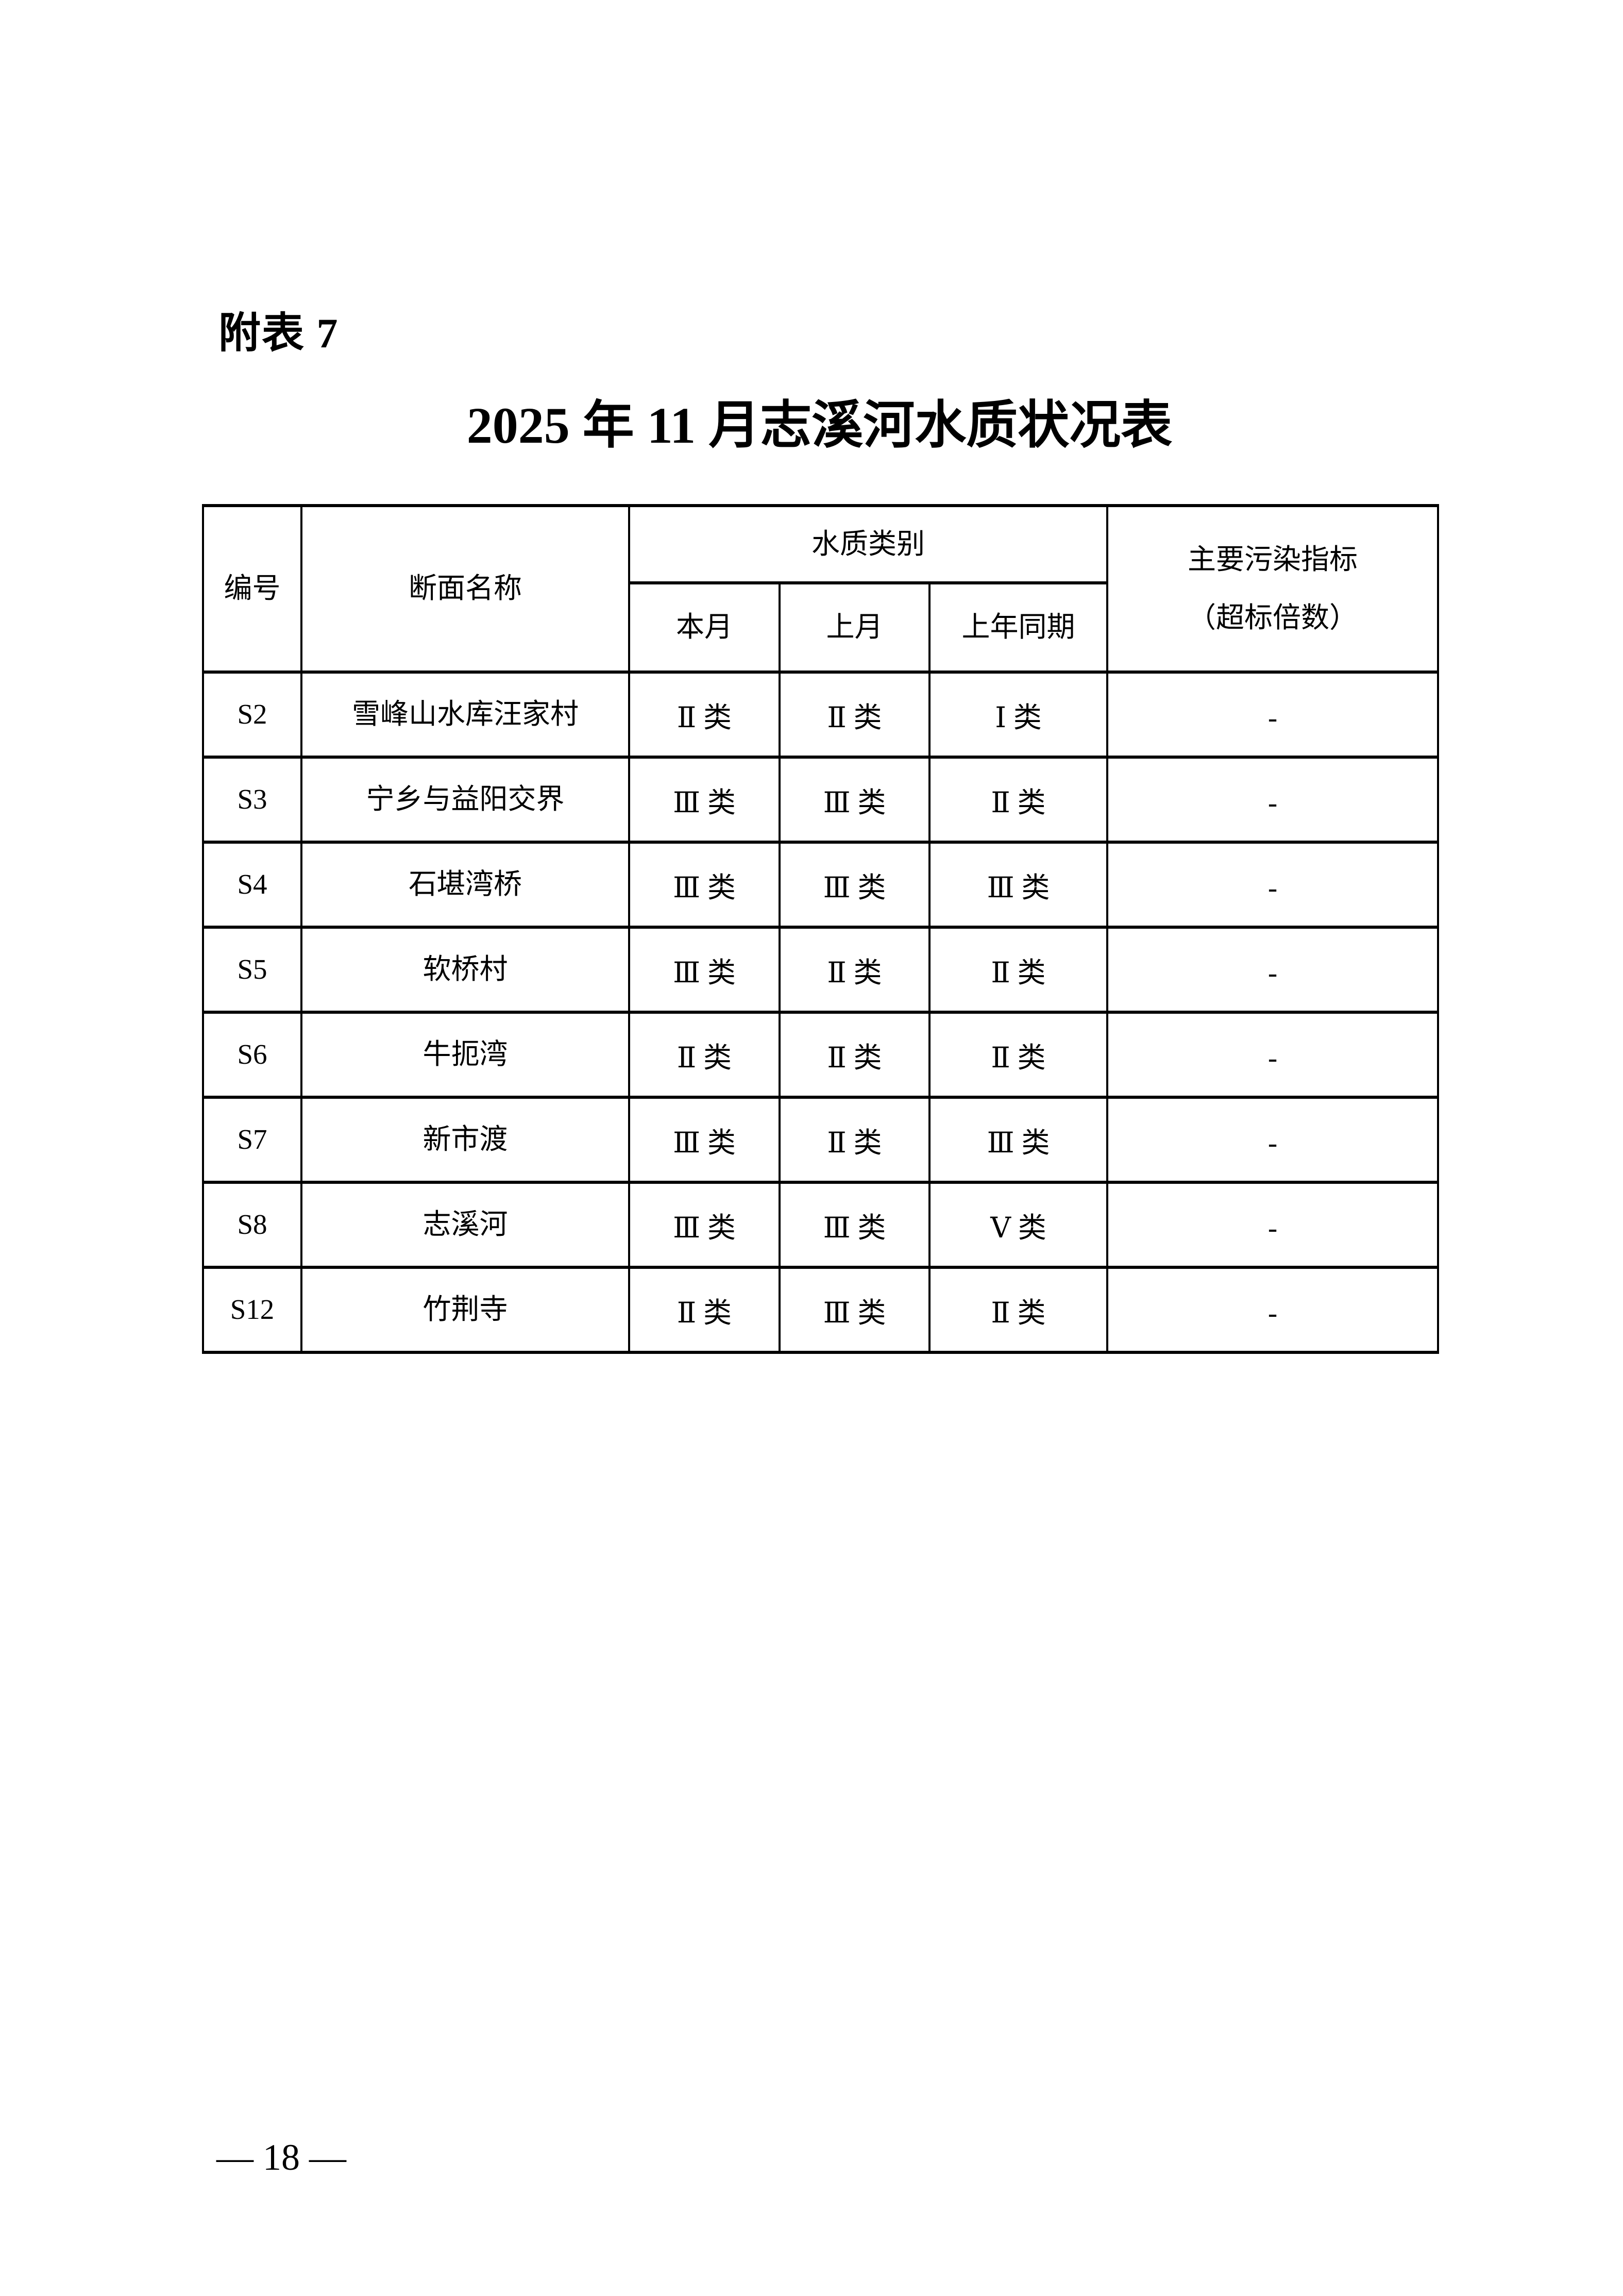  I want to click on table-header-row-2: 本月 上月 上年同期, so click(820, 627).